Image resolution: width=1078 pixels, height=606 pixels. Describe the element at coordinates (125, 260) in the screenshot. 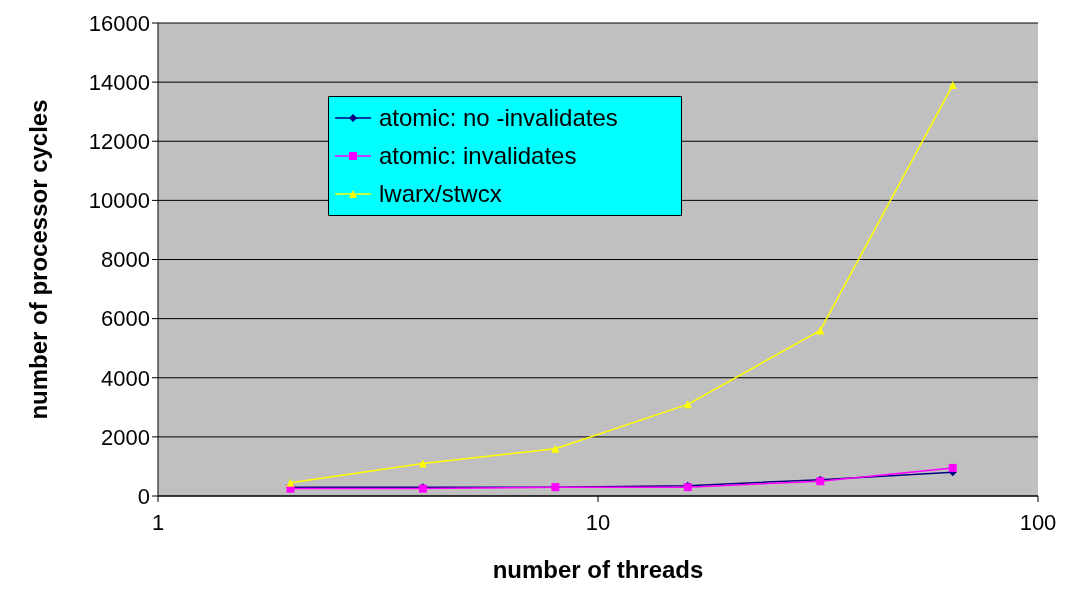

I see `y-tick-label: 8000` at that location.